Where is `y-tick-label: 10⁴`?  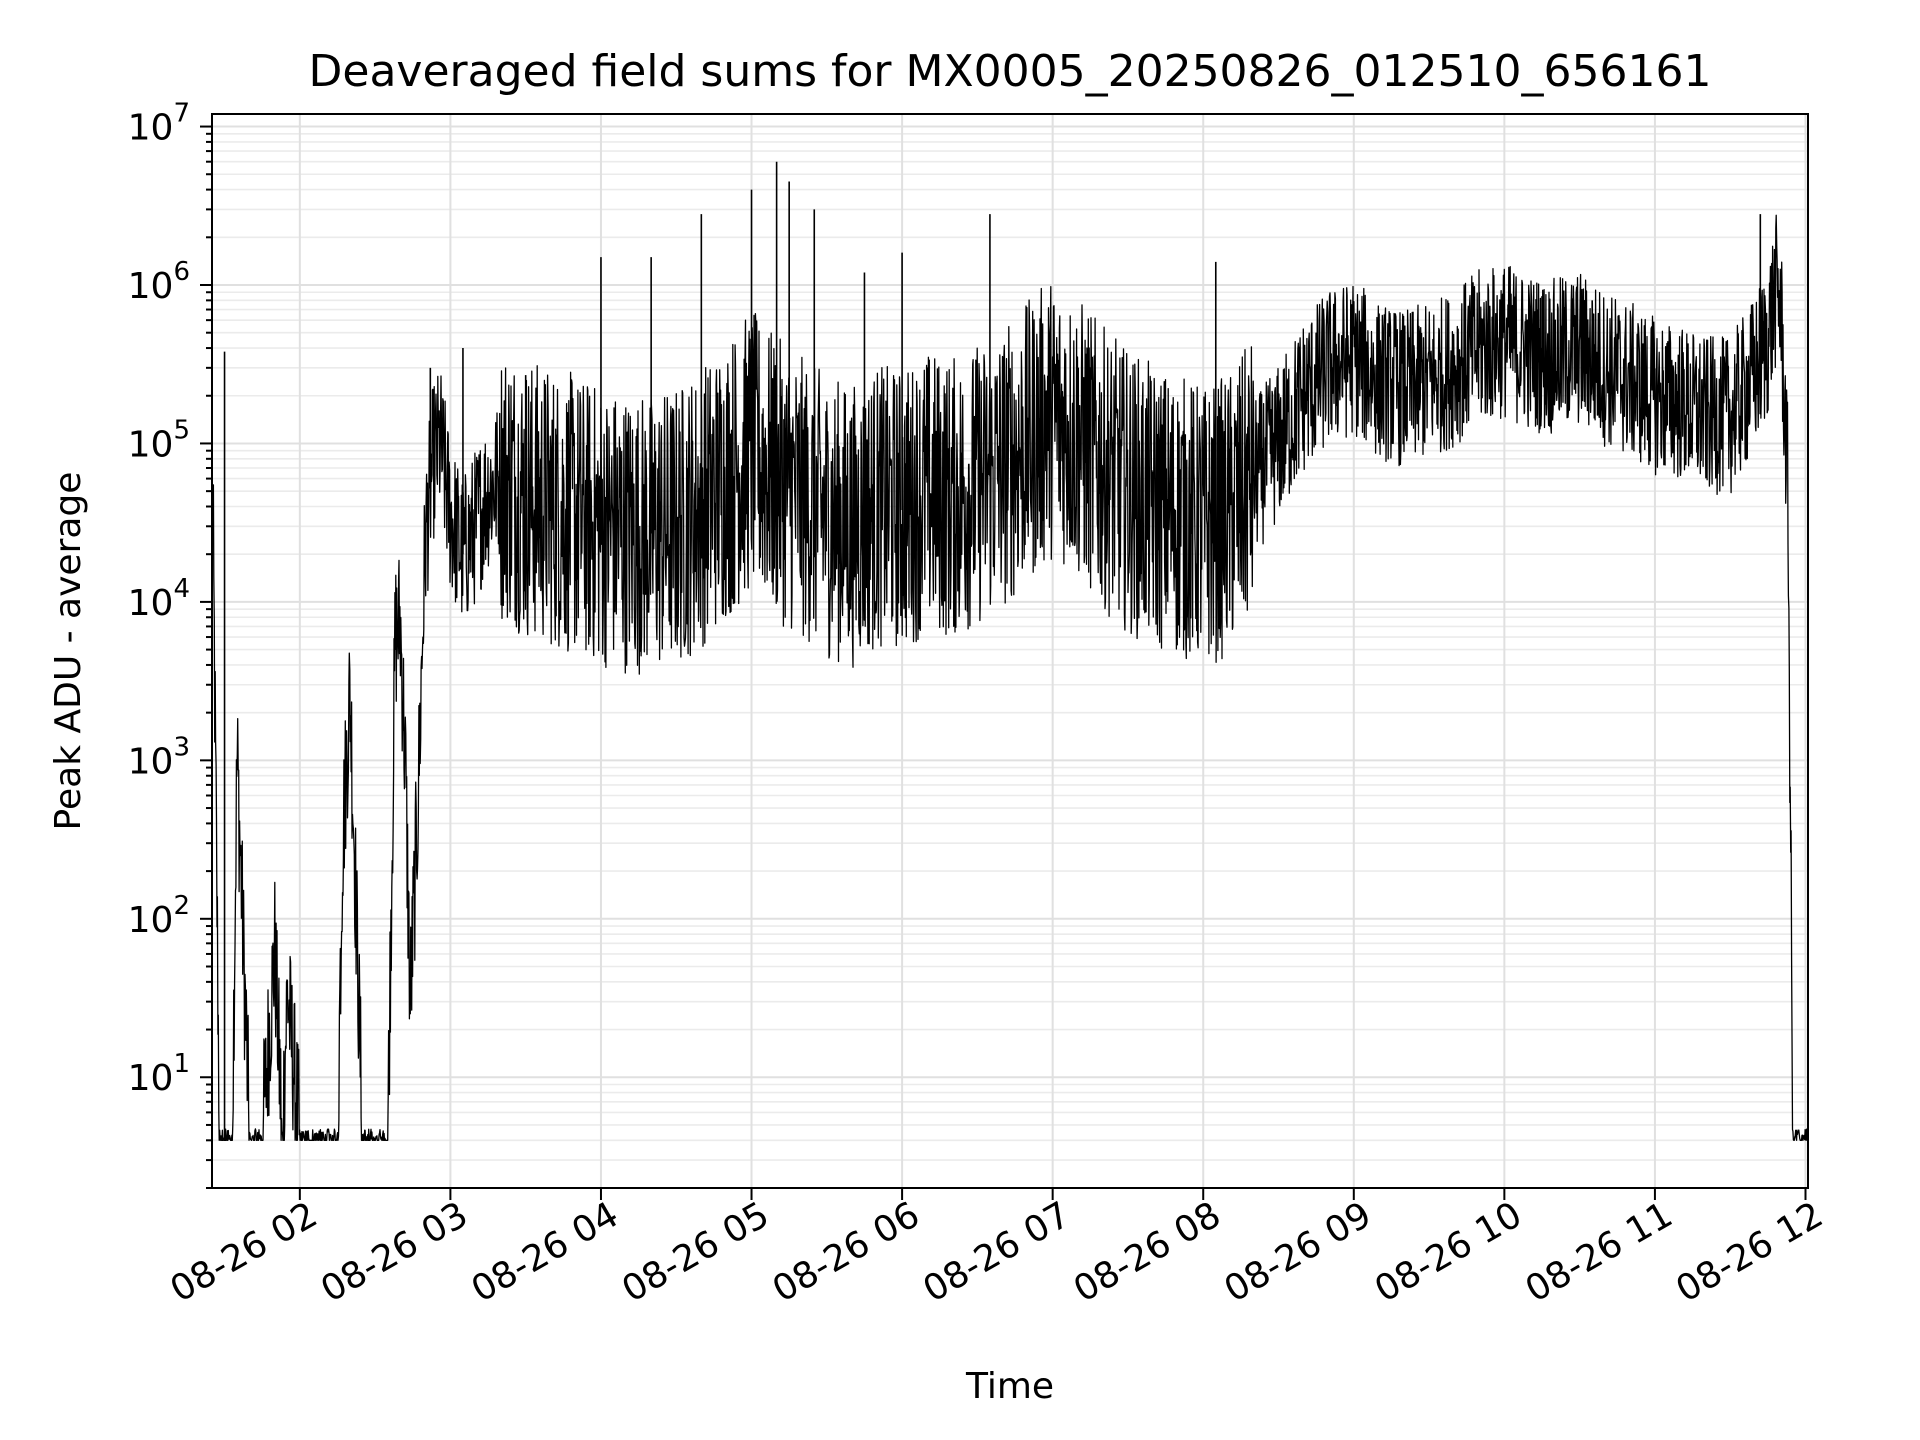 y-tick-label: 10⁴ is located at coordinates (159, 599).